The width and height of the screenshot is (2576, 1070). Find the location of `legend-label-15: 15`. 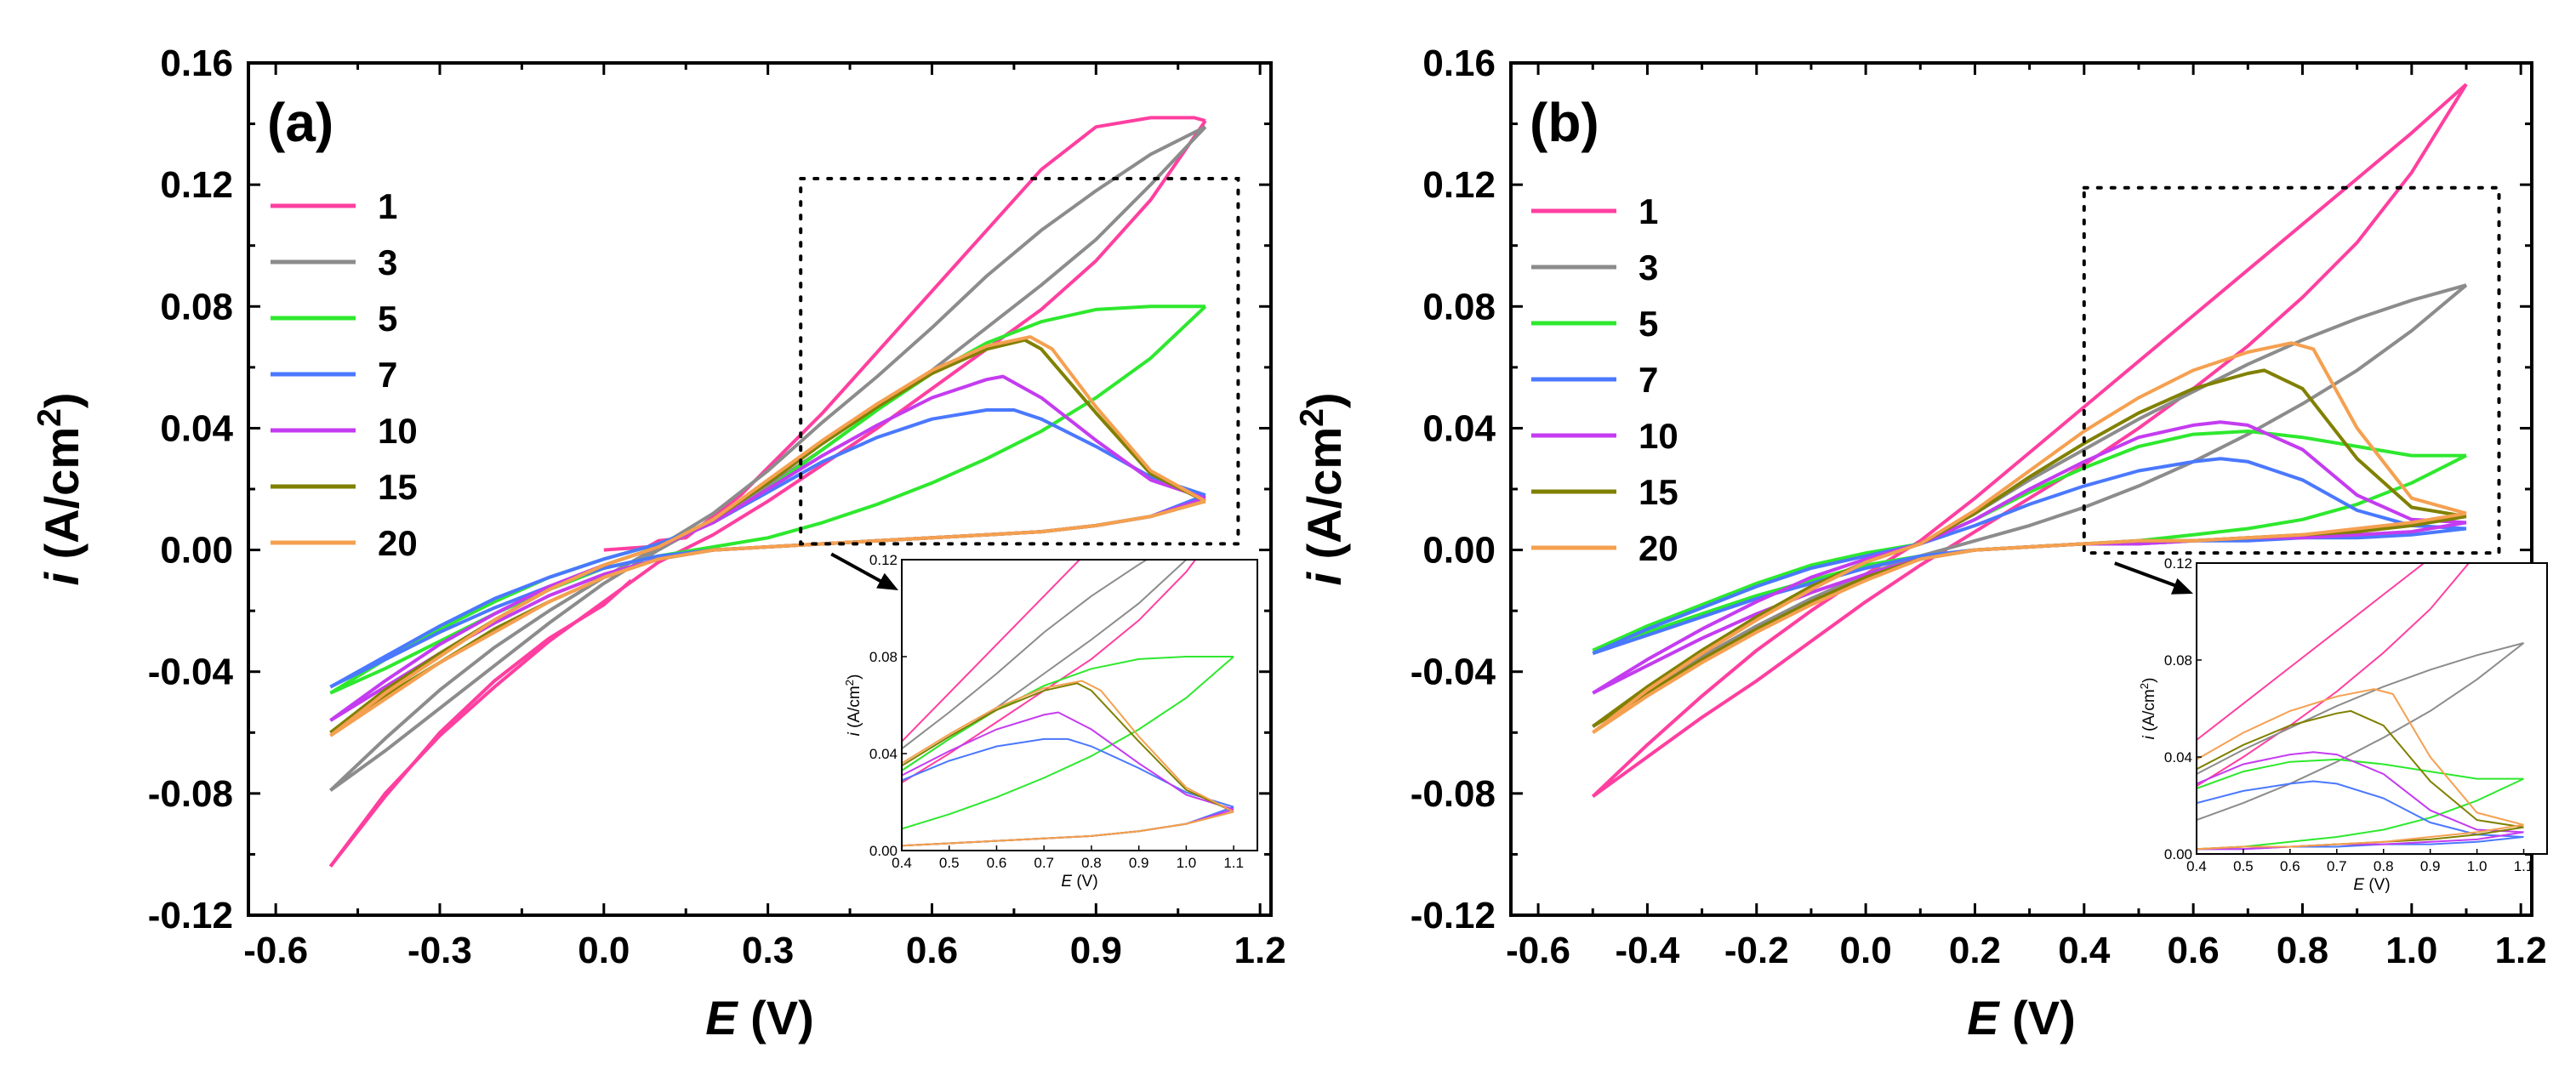

legend-label-15: 15 is located at coordinates (398, 487).